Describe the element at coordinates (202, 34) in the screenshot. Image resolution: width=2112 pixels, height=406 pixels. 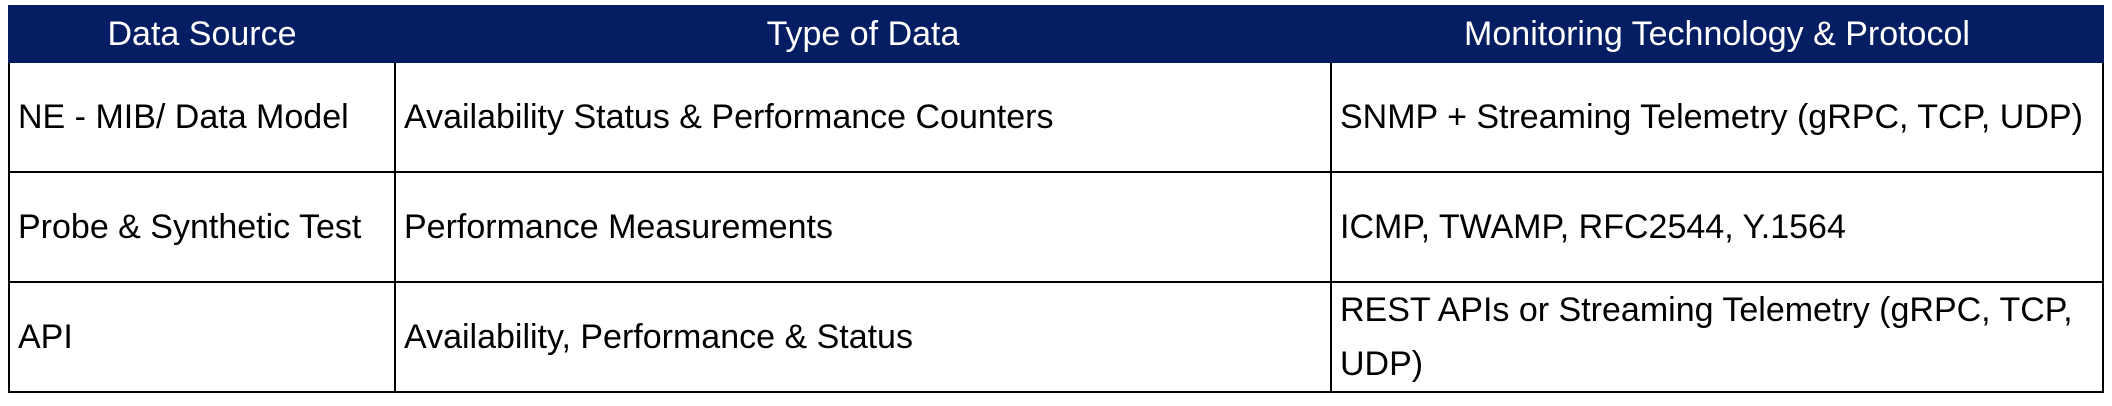
I see `header-data-source: Data Source` at that location.